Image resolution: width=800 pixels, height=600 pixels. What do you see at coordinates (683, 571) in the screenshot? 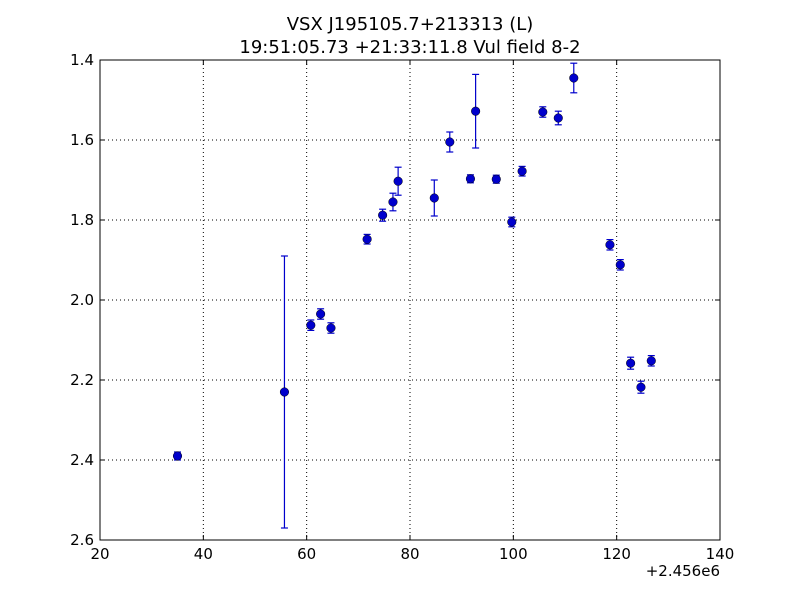
I see `x-offset-label: +2.456e6` at bounding box center [683, 571].